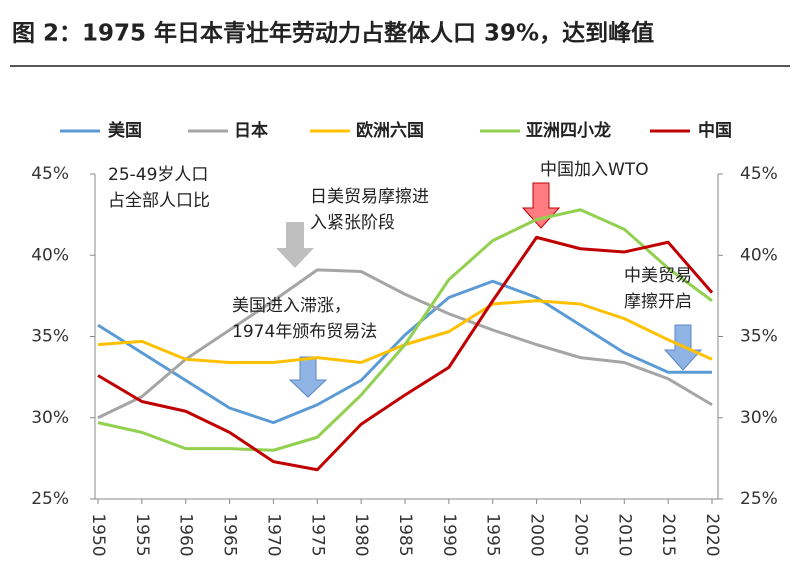  I want to click on annotation: 占全部人口比, so click(159, 201).